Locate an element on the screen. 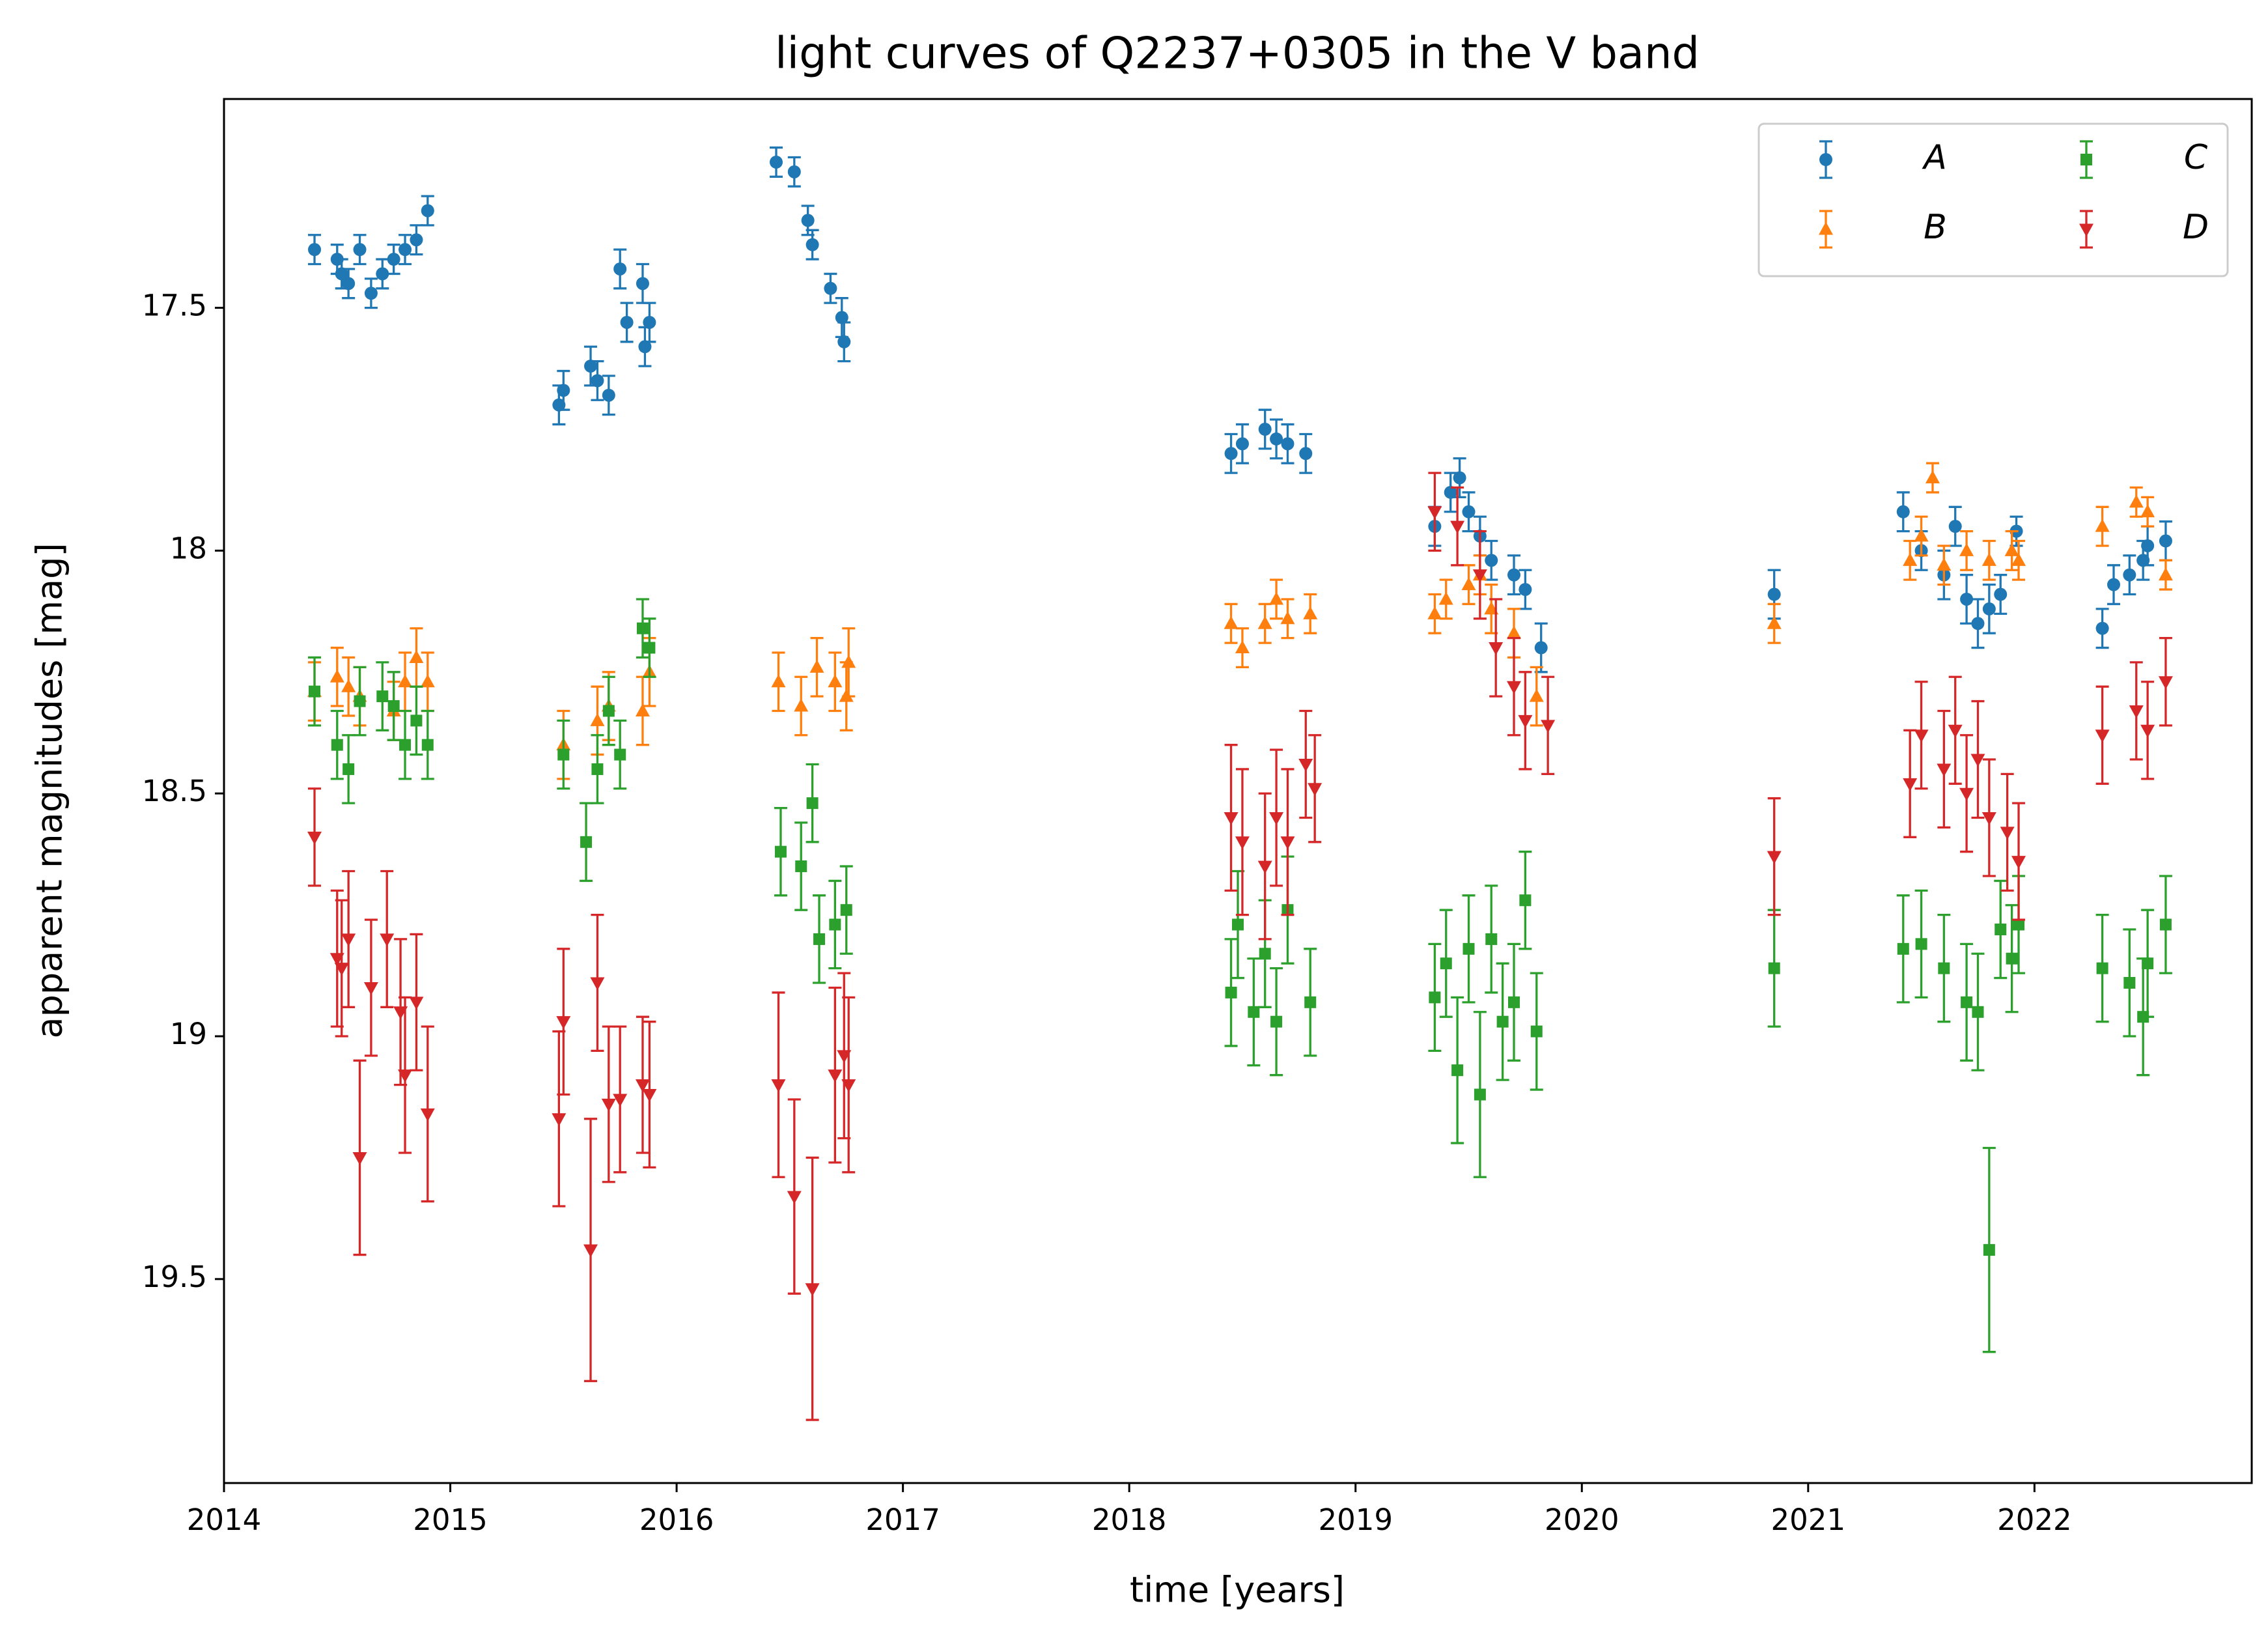 The image size is (2268, 1640). x-tick-label: 2017 is located at coordinates (903, 1520).